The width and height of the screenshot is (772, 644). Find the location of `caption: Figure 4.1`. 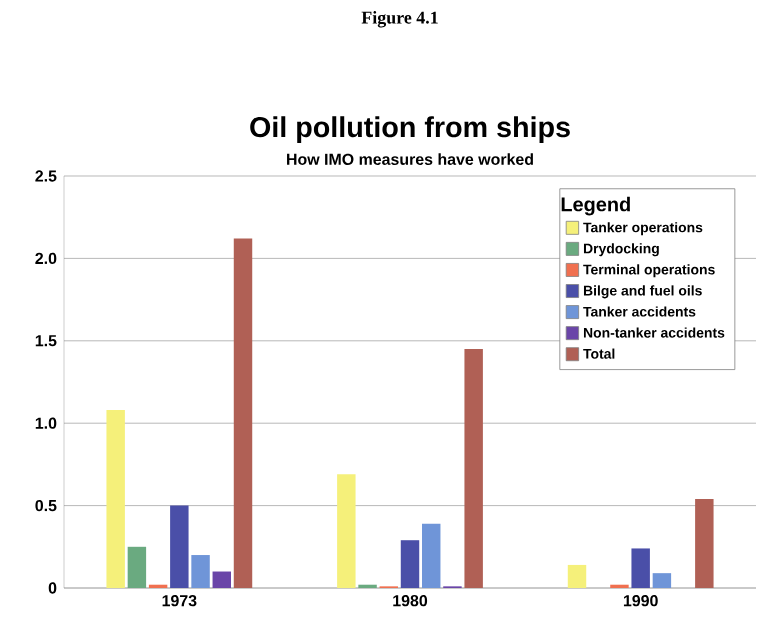

caption: Figure 4.1 is located at coordinates (399, 19).